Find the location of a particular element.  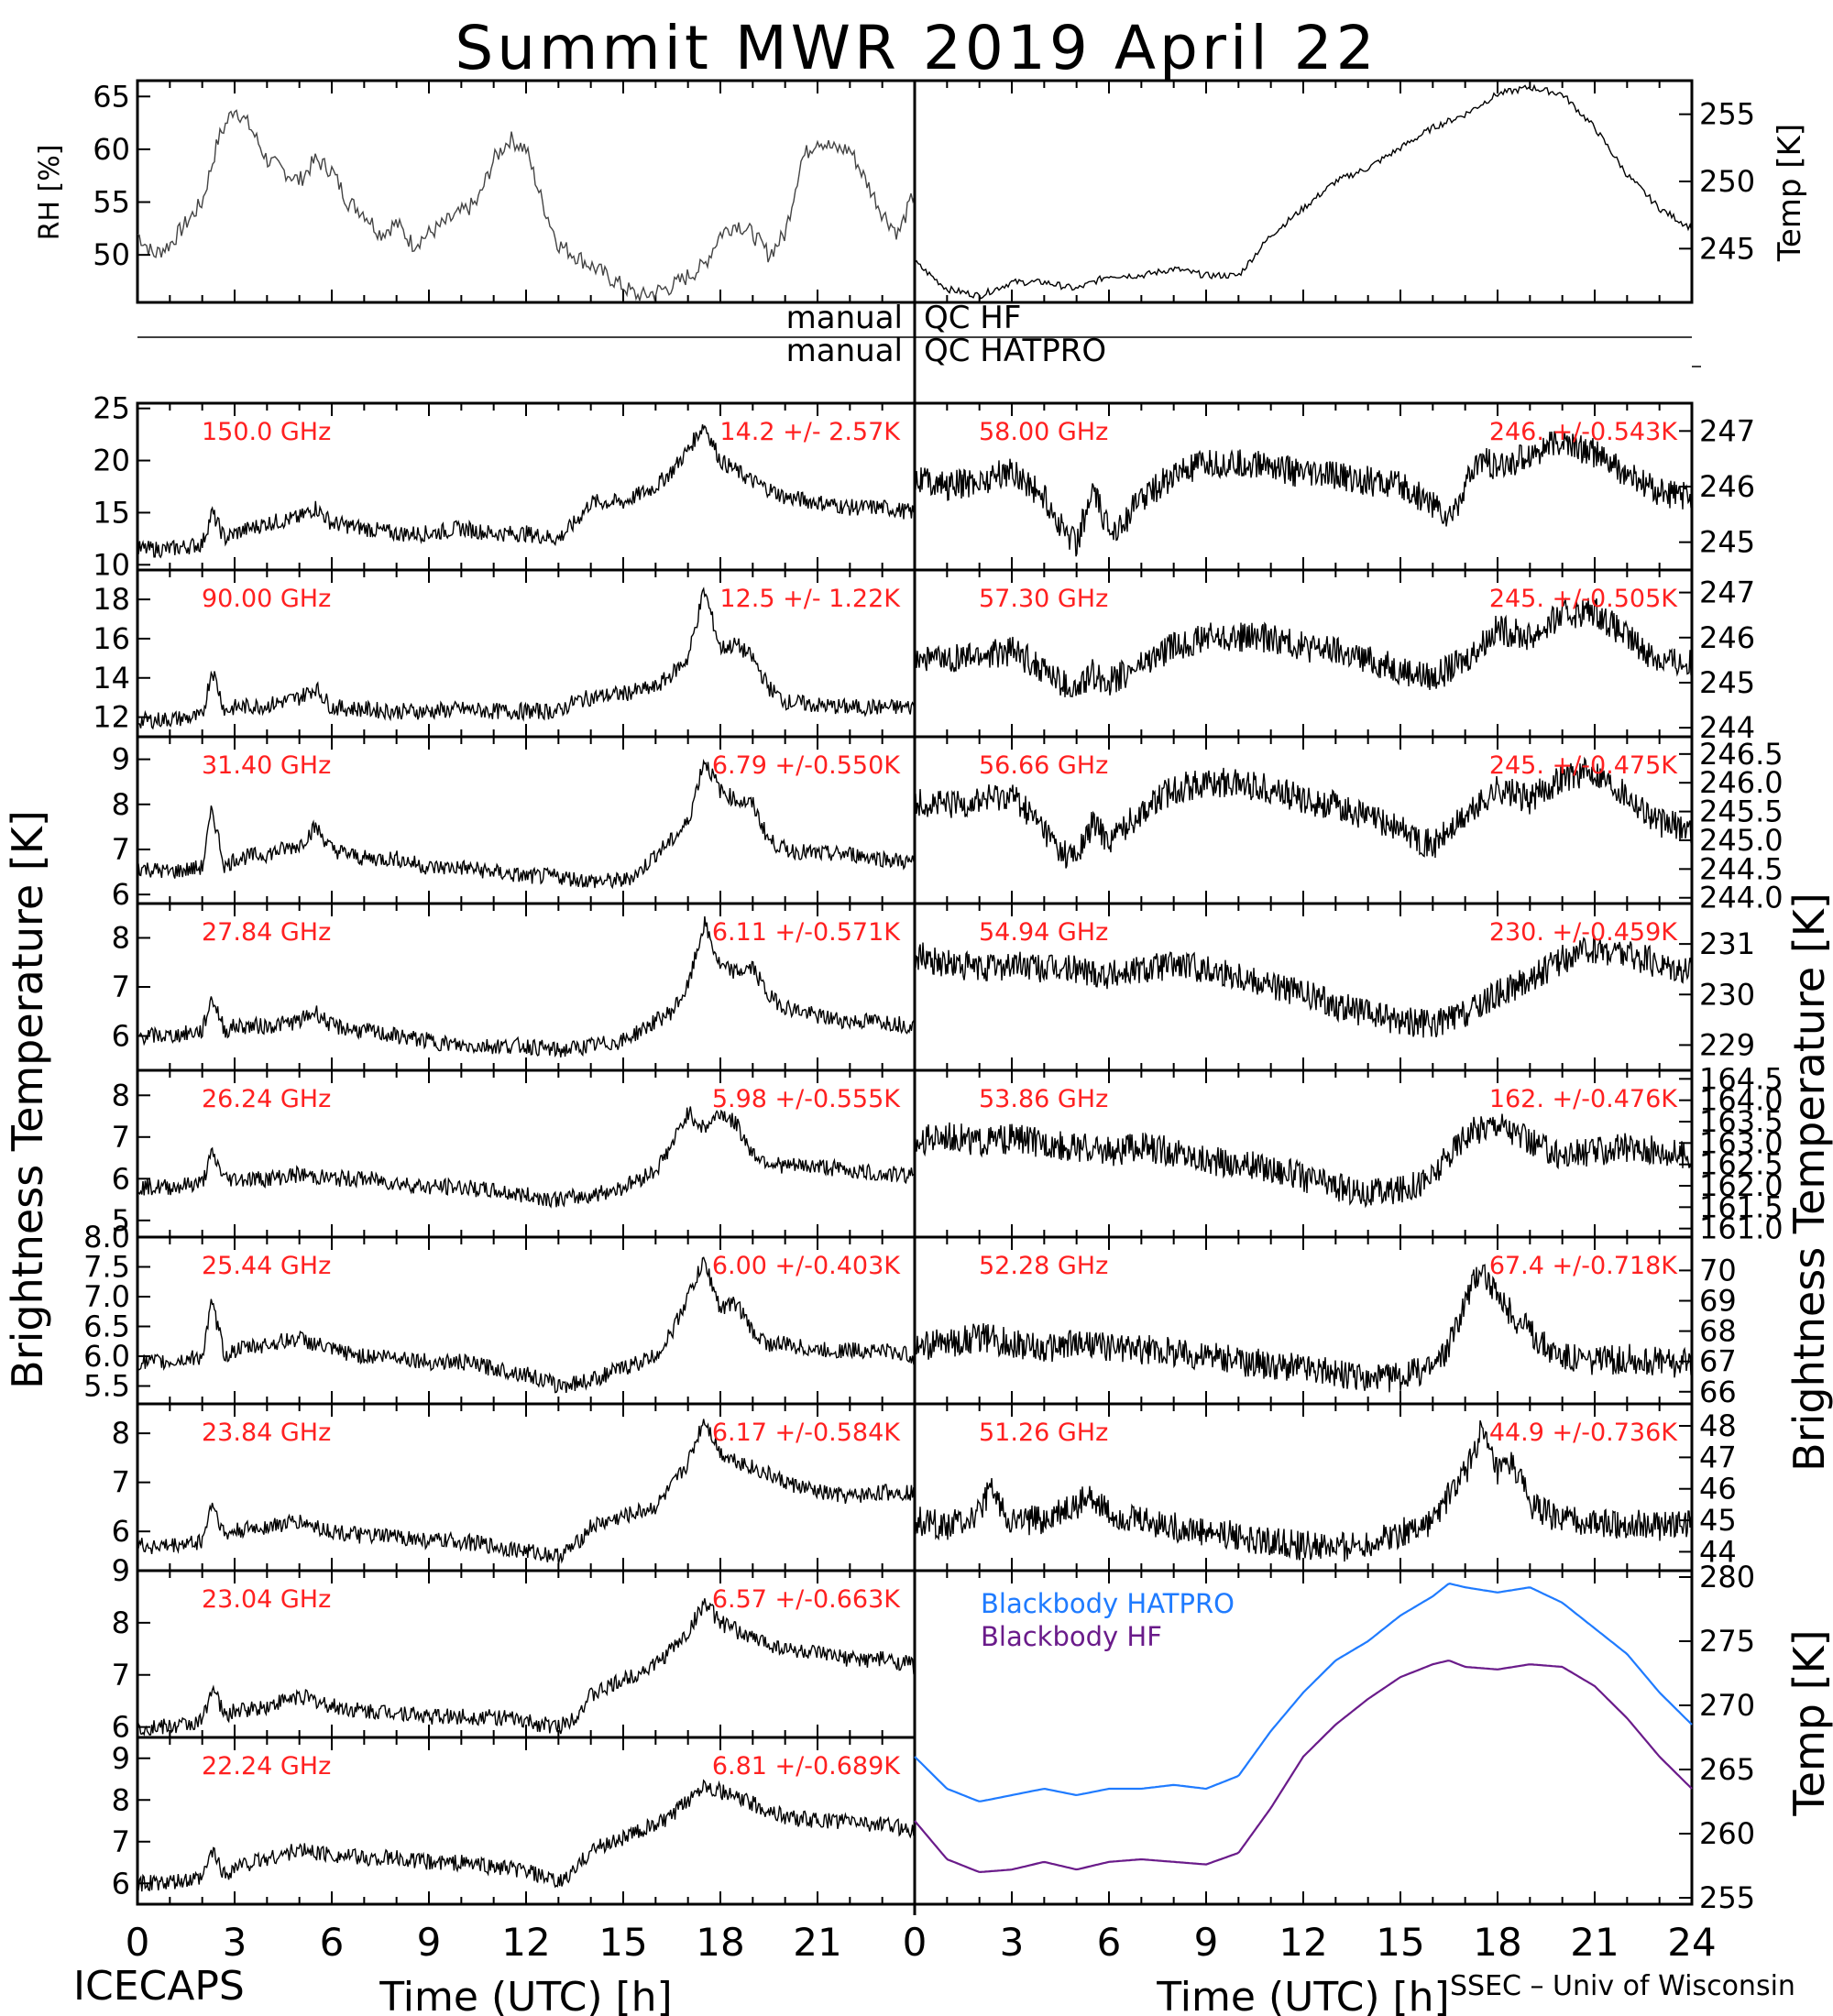

y-tick-label: 70 is located at coordinates (1718, 1270).